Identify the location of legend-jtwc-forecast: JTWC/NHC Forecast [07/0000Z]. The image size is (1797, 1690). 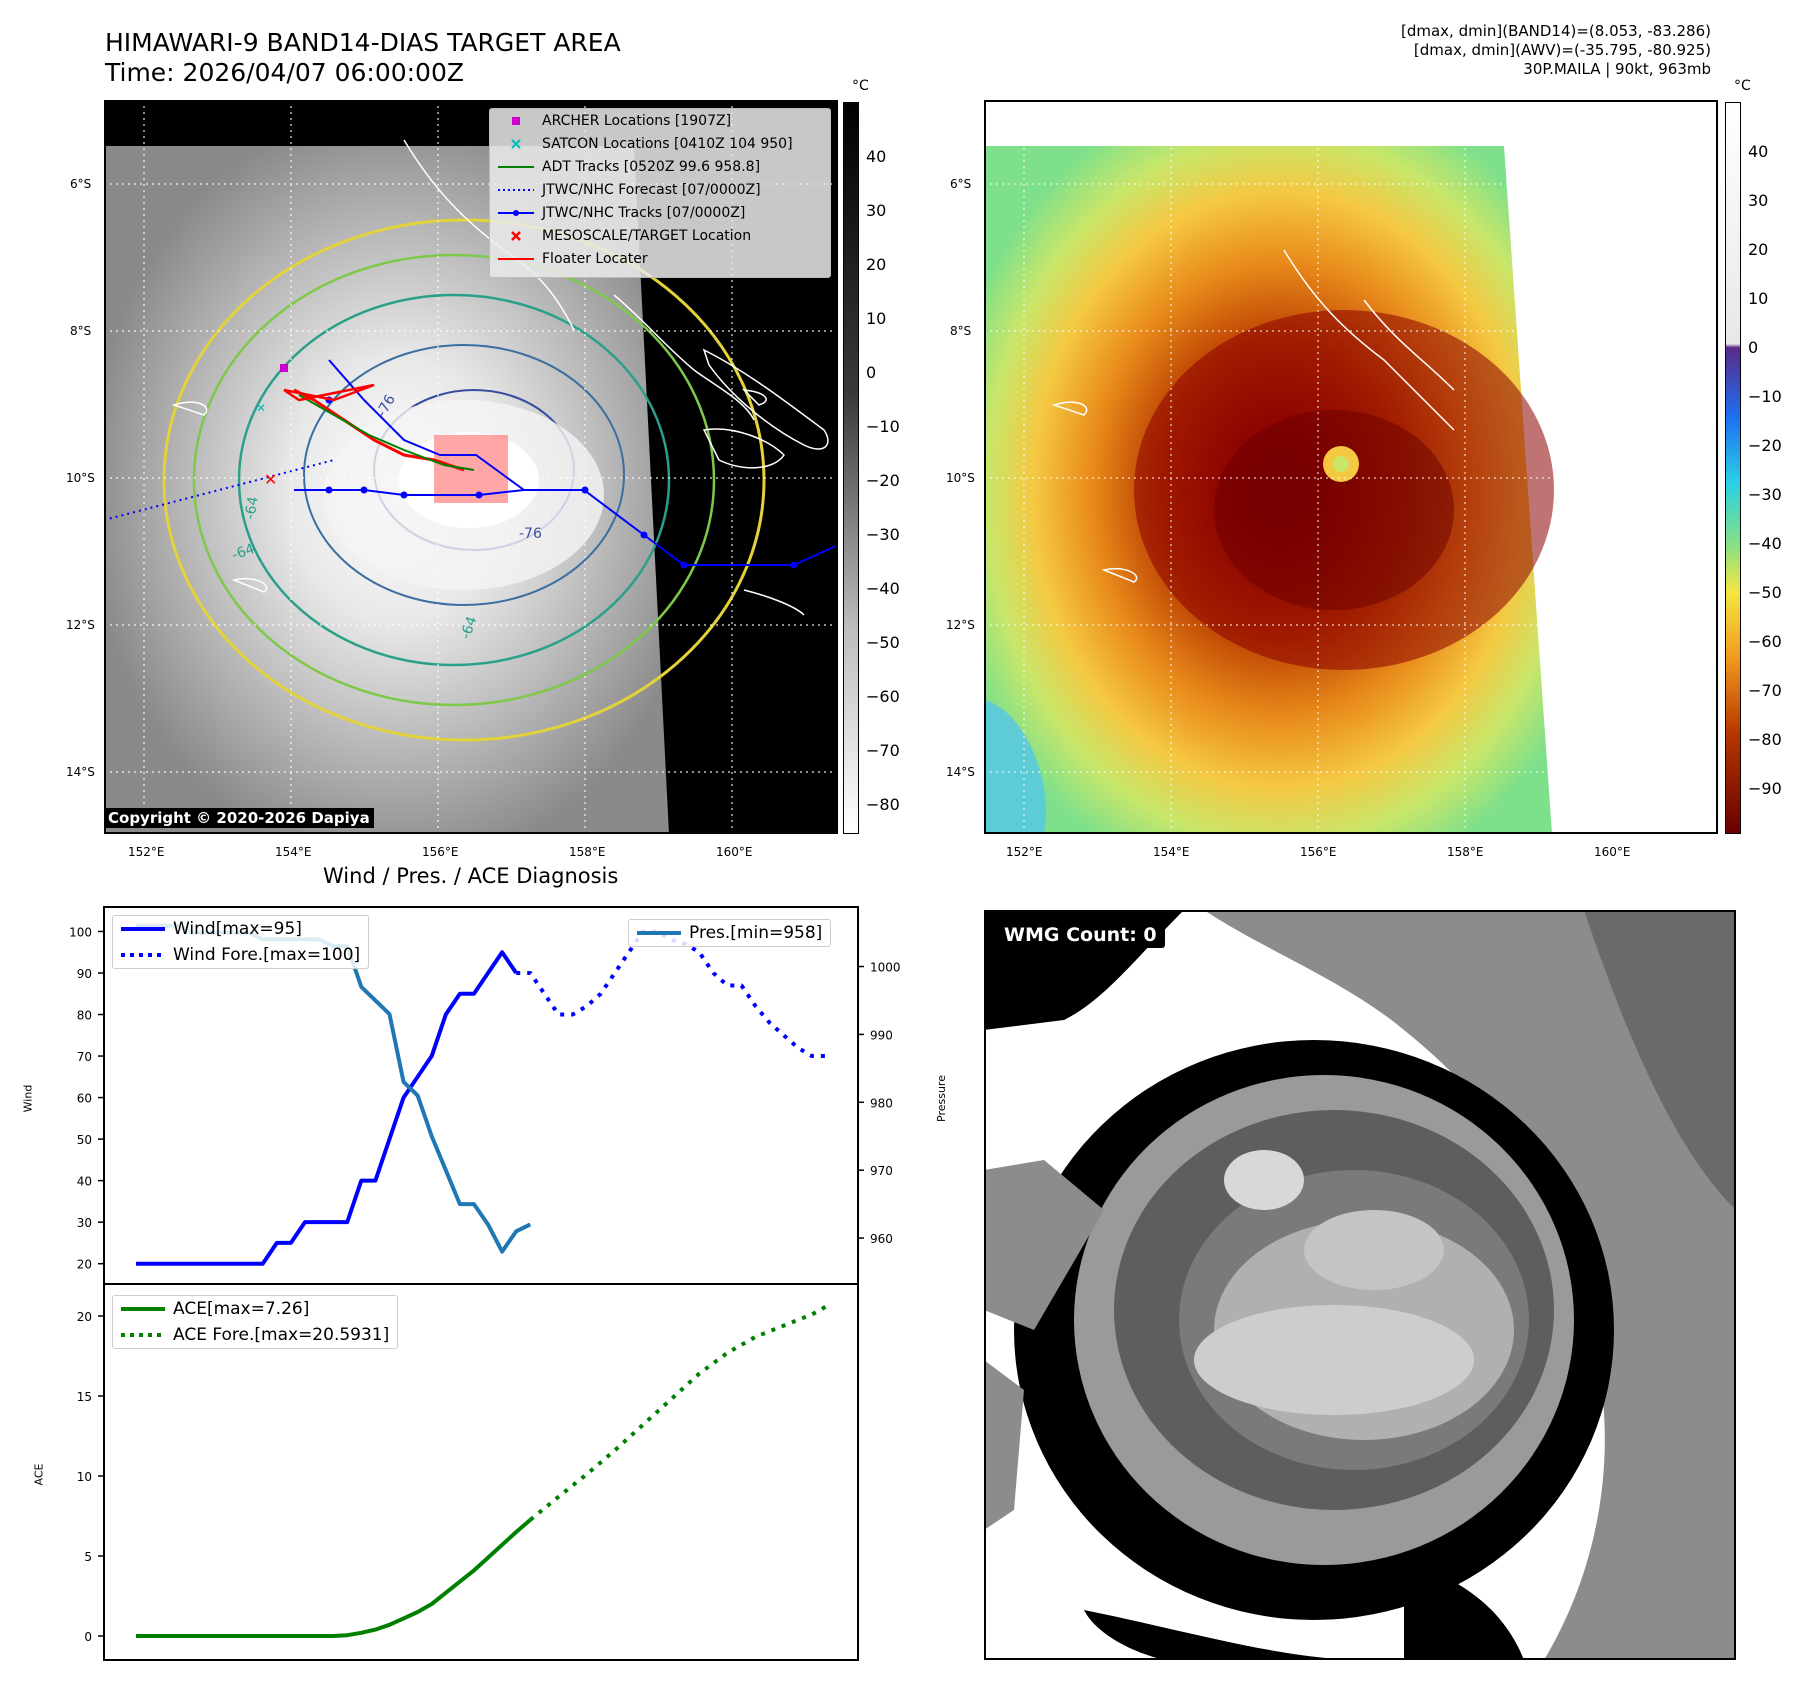
(660, 189).